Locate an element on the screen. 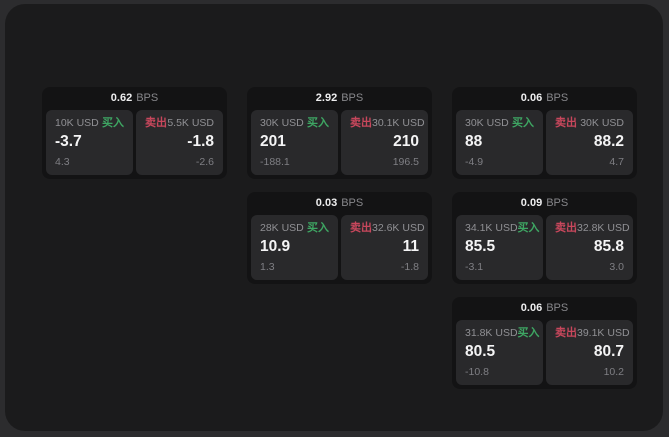 The image size is (669, 437). bps-header: 0.62 BPS is located at coordinates (134, 98).